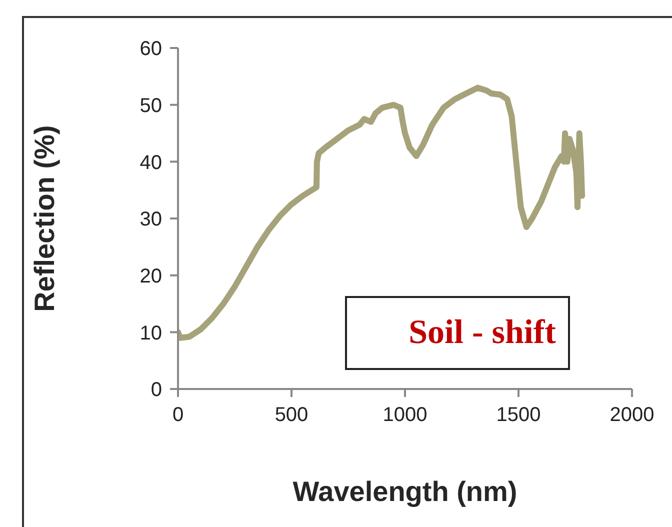 Image resolution: width=672 pixels, height=527 pixels. What do you see at coordinates (518, 415) in the screenshot?
I see `x-tick-label: 1500` at bounding box center [518, 415].